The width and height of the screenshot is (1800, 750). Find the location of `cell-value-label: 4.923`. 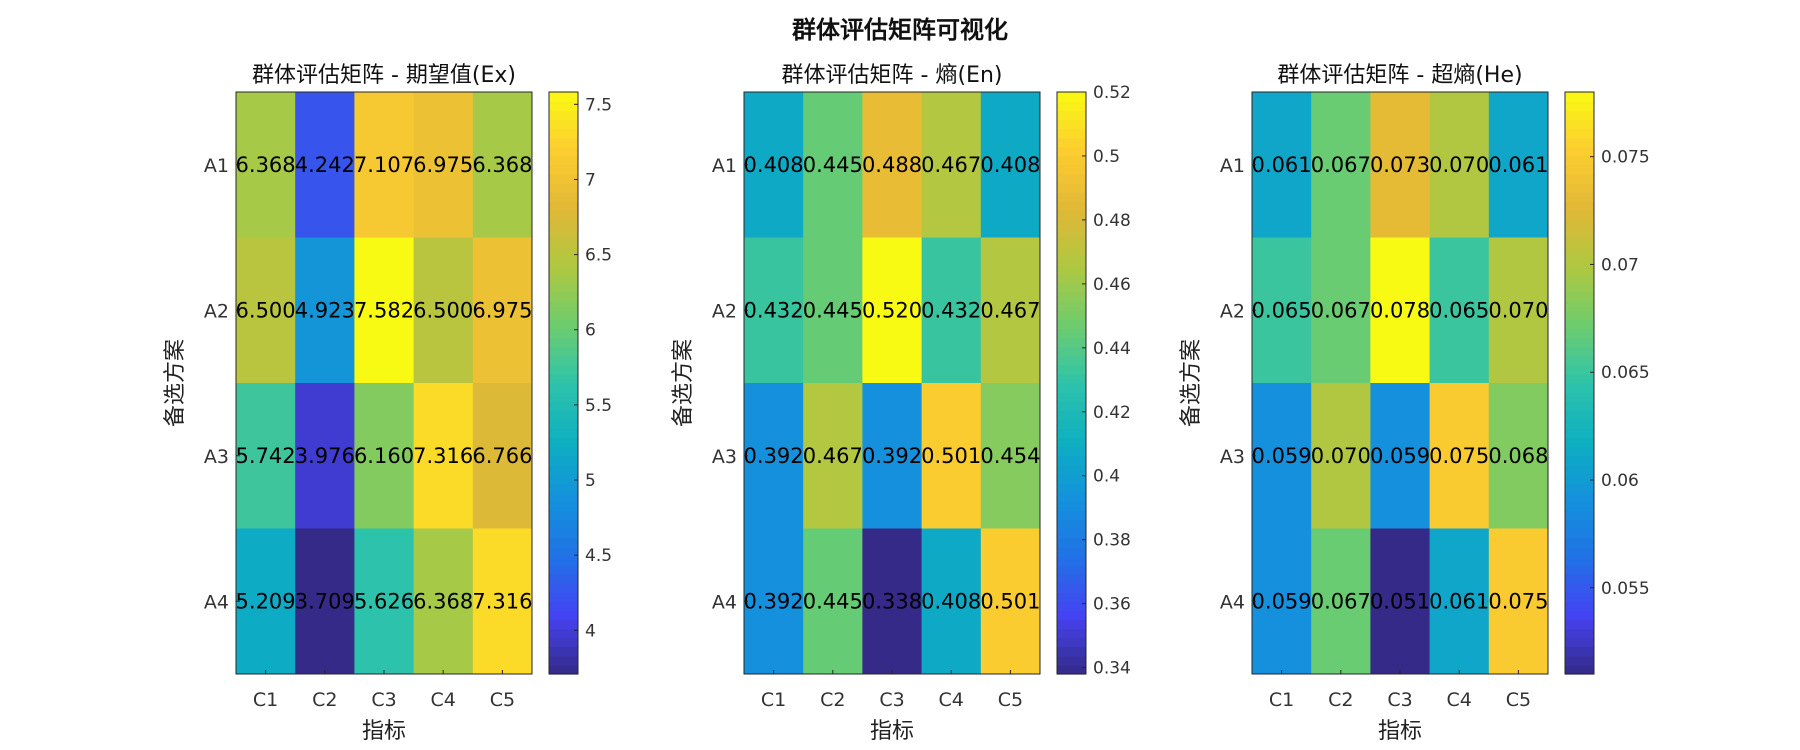

cell-value-label: 4.923 is located at coordinates (325, 310).